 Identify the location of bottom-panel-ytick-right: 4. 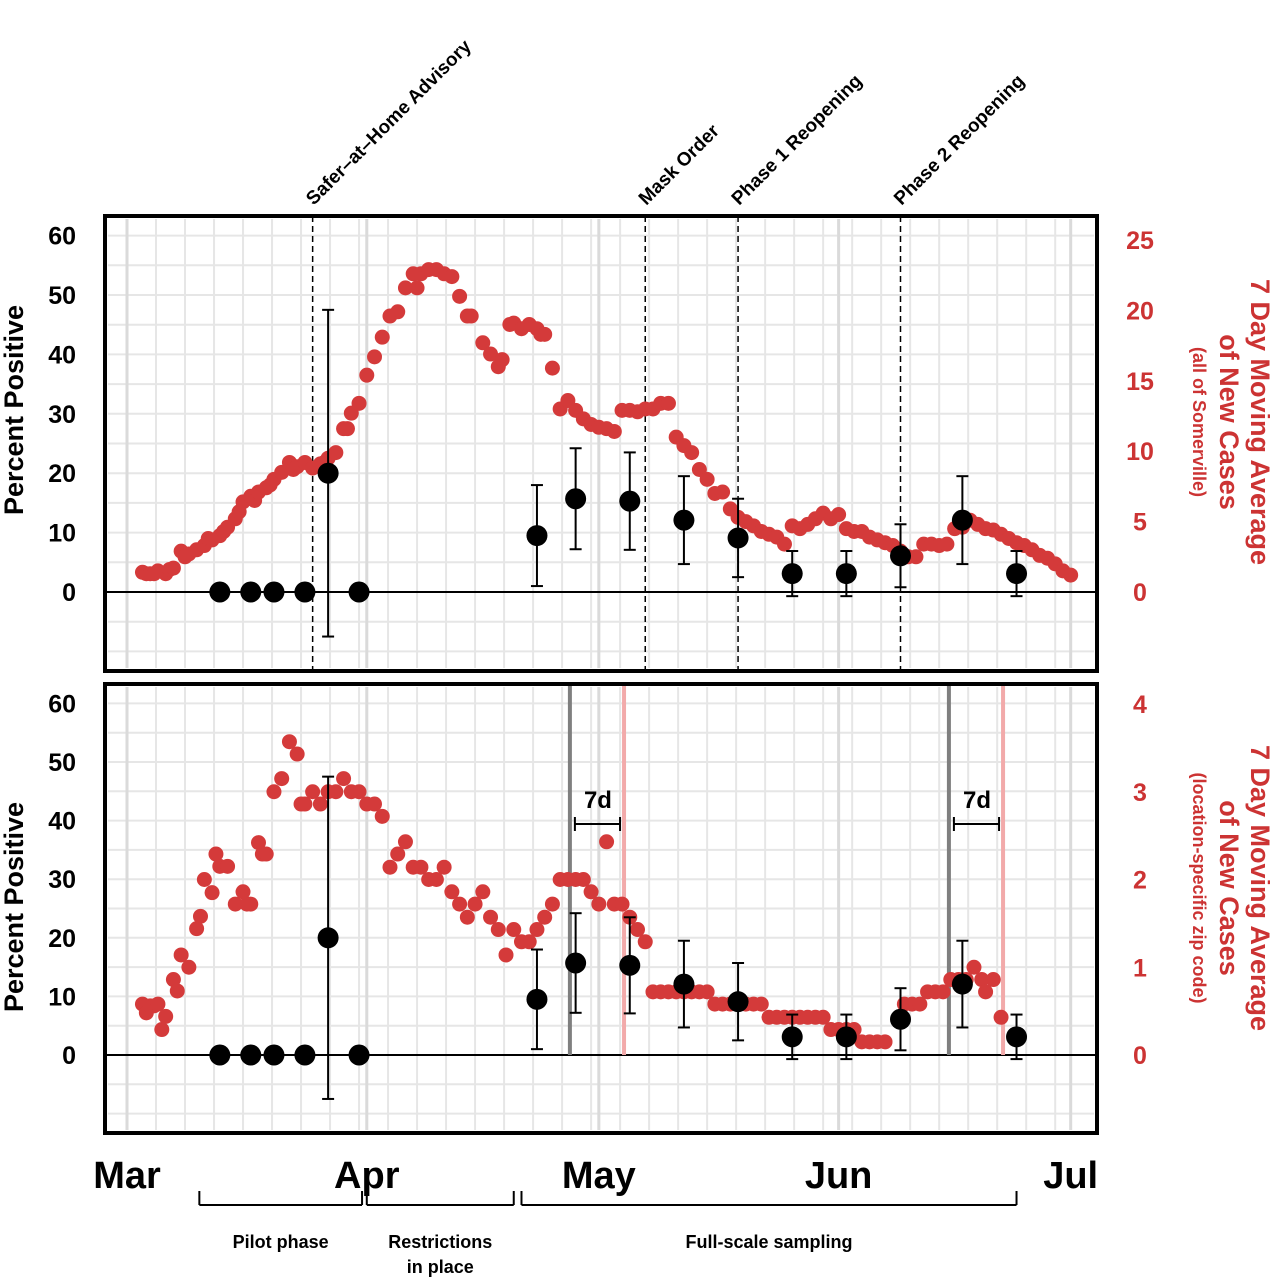
(1140, 705).